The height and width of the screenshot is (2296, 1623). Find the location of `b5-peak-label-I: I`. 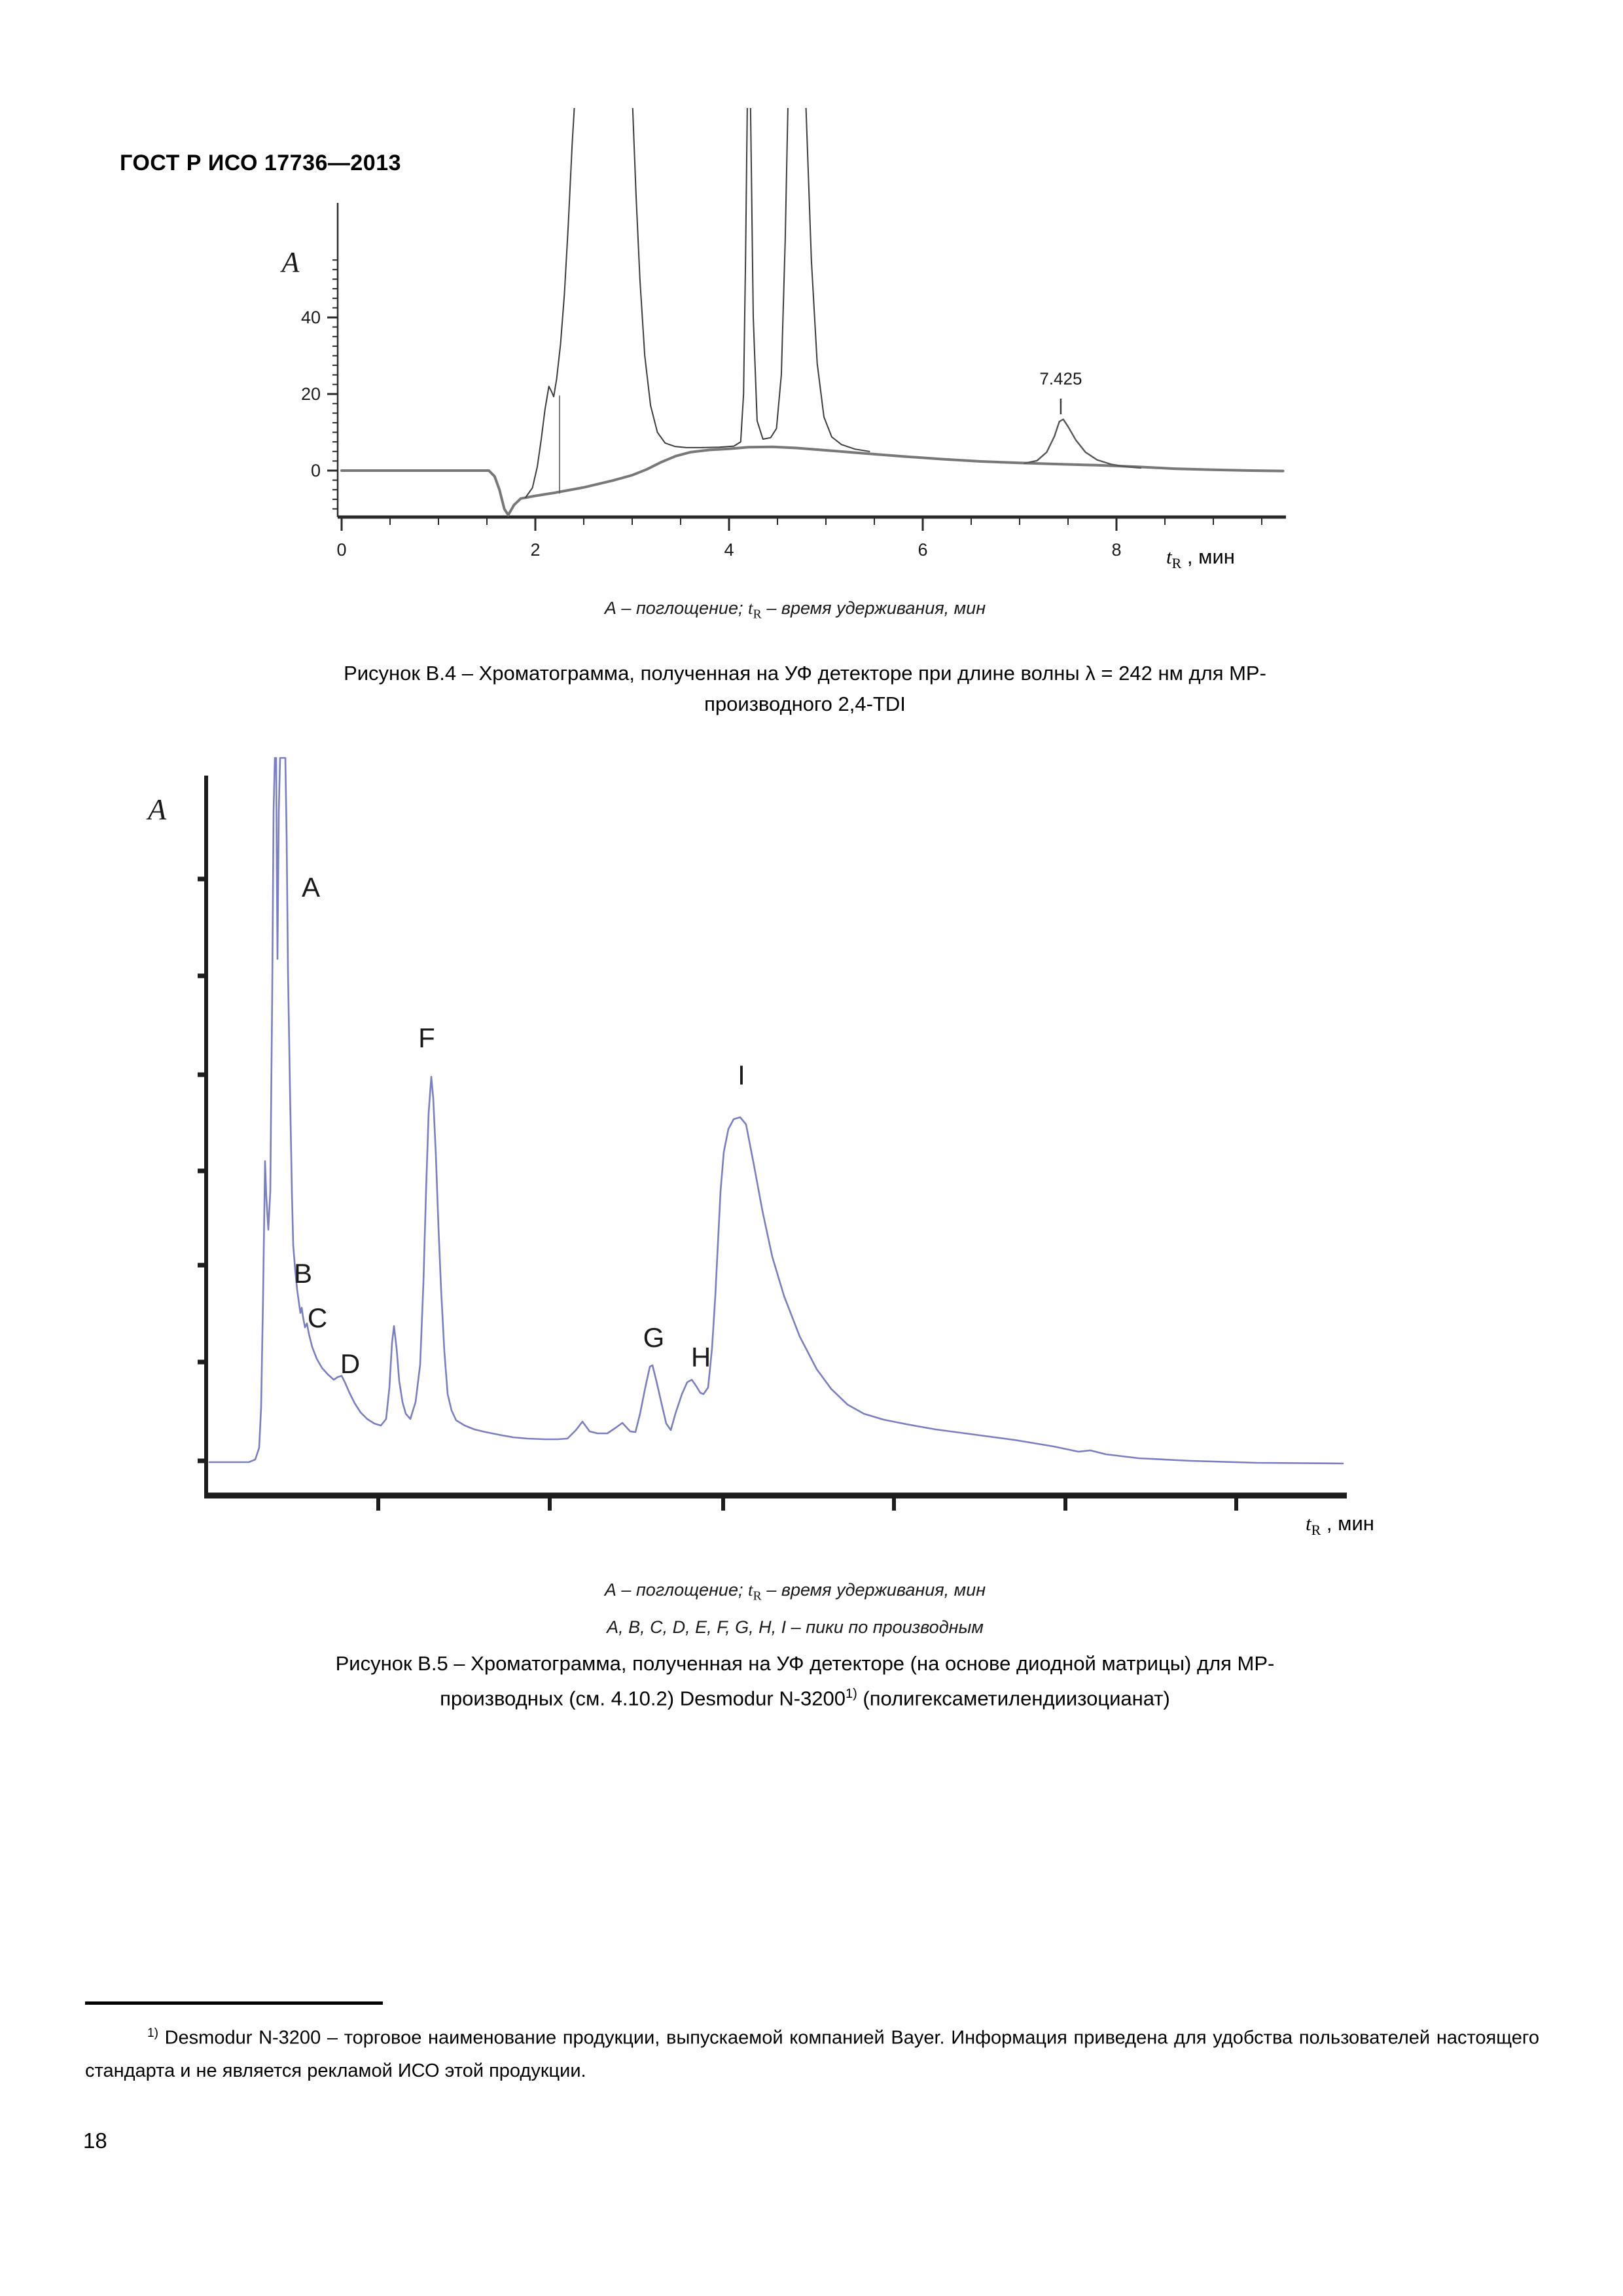

b5-peak-label-I: I is located at coordinates (742, 1075).